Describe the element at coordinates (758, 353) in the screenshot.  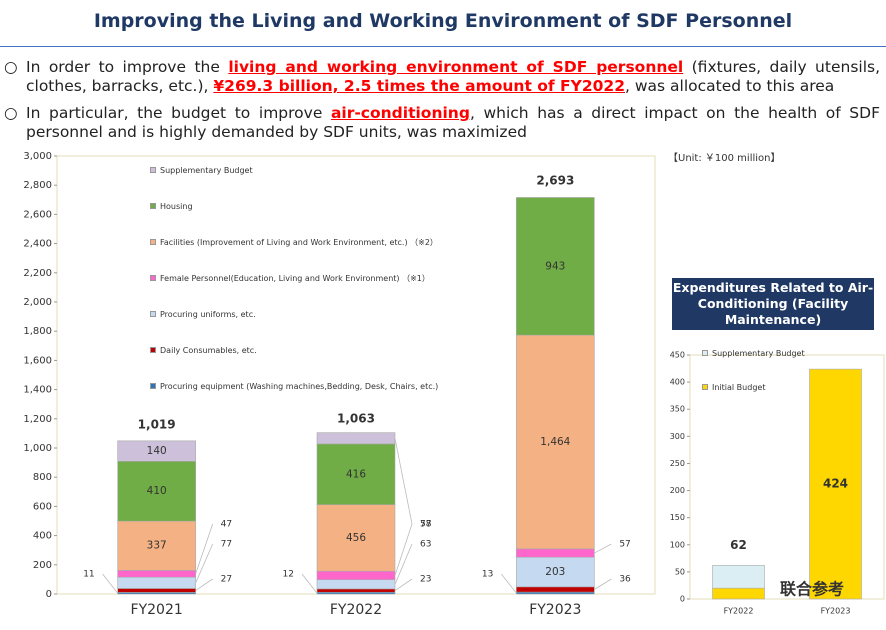
I see `legend-text: Supplementary Budget` at that location.